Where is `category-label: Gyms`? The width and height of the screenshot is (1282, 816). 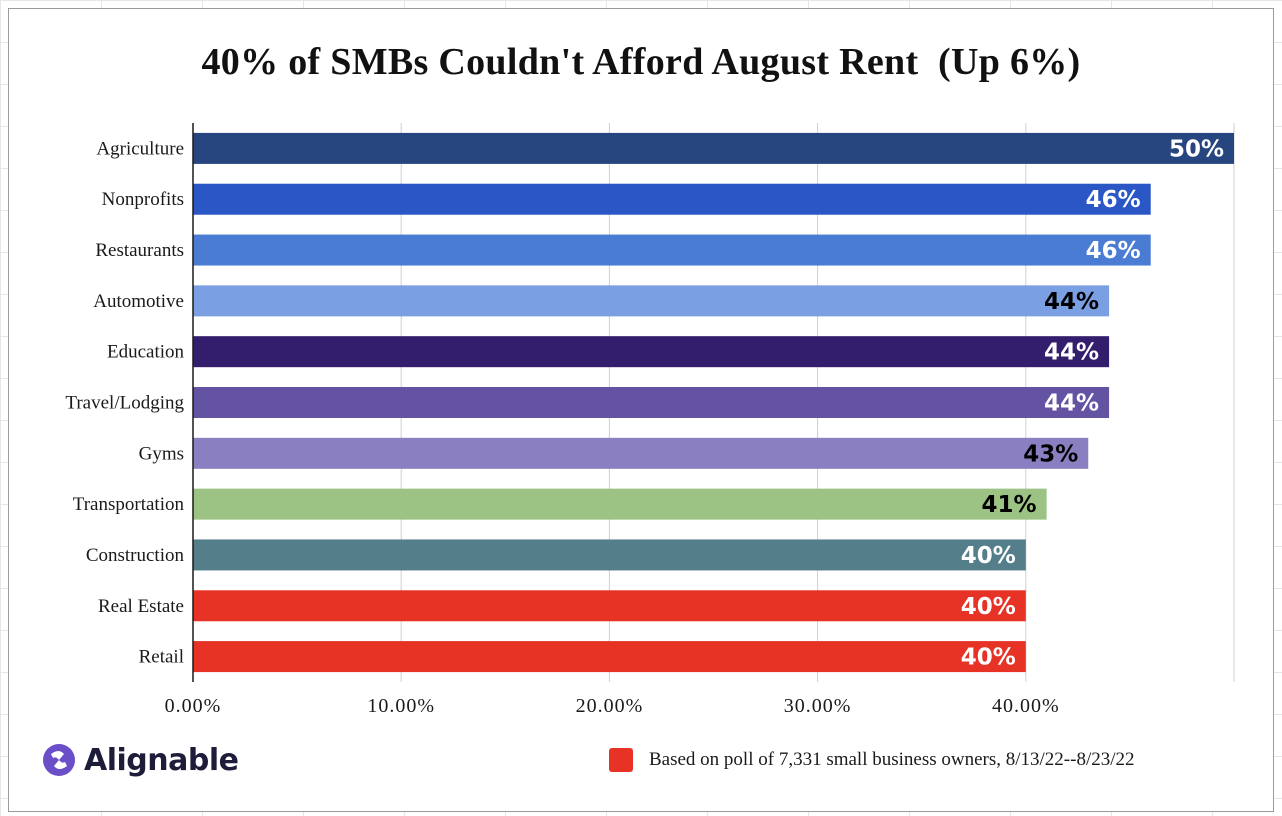
category-label: Gyms is located at coordinates (161, 453).